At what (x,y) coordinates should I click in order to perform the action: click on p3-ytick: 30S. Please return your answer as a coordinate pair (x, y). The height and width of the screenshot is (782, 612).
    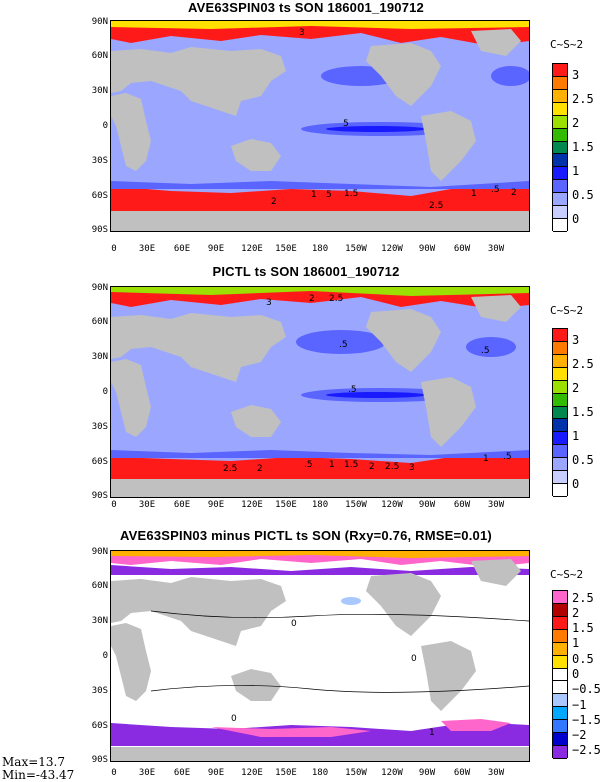
    Looking at the image, I should click on (99, 691).